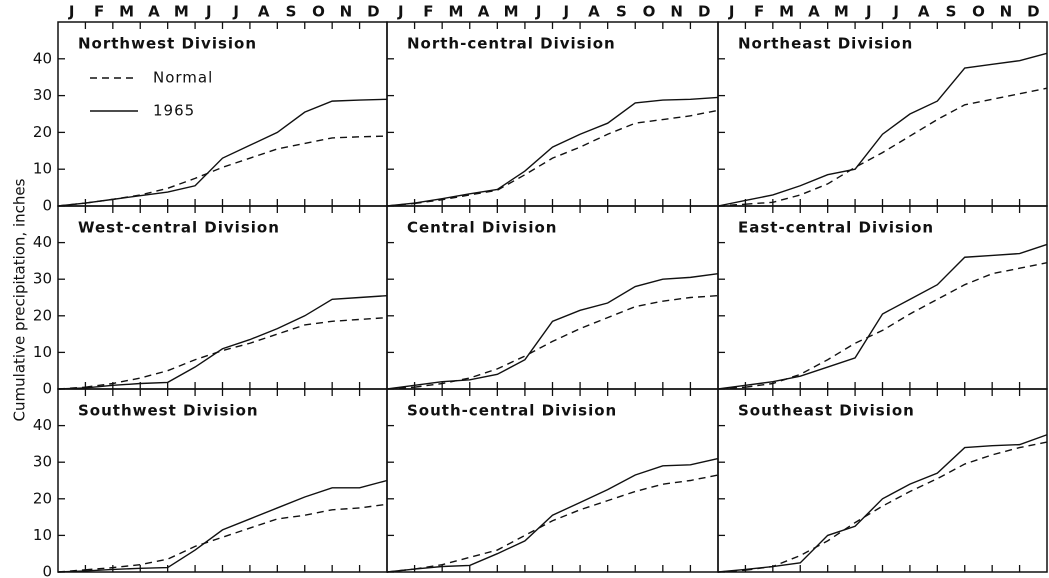 Image resolution: width=1049 pixels, height=578 pixels. What do you see at coordinates (826, 411) in the screenshot?
I see `panel-title: Southeast Division` at bounding box center [826, 411].